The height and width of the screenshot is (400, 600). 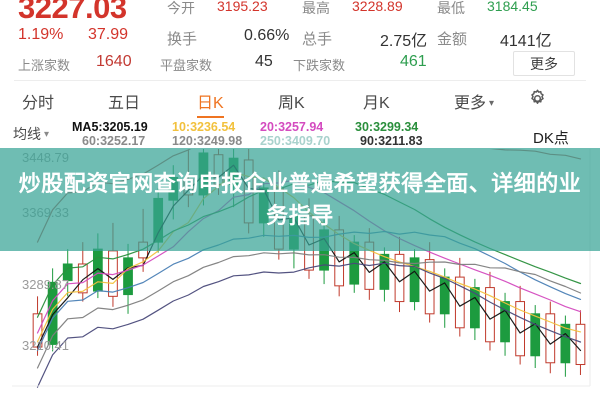 What do you see at coordinates (319, 65) in the screenshot?
I see `decliners-label: 下跌家数` at bounding box center [319, 65].